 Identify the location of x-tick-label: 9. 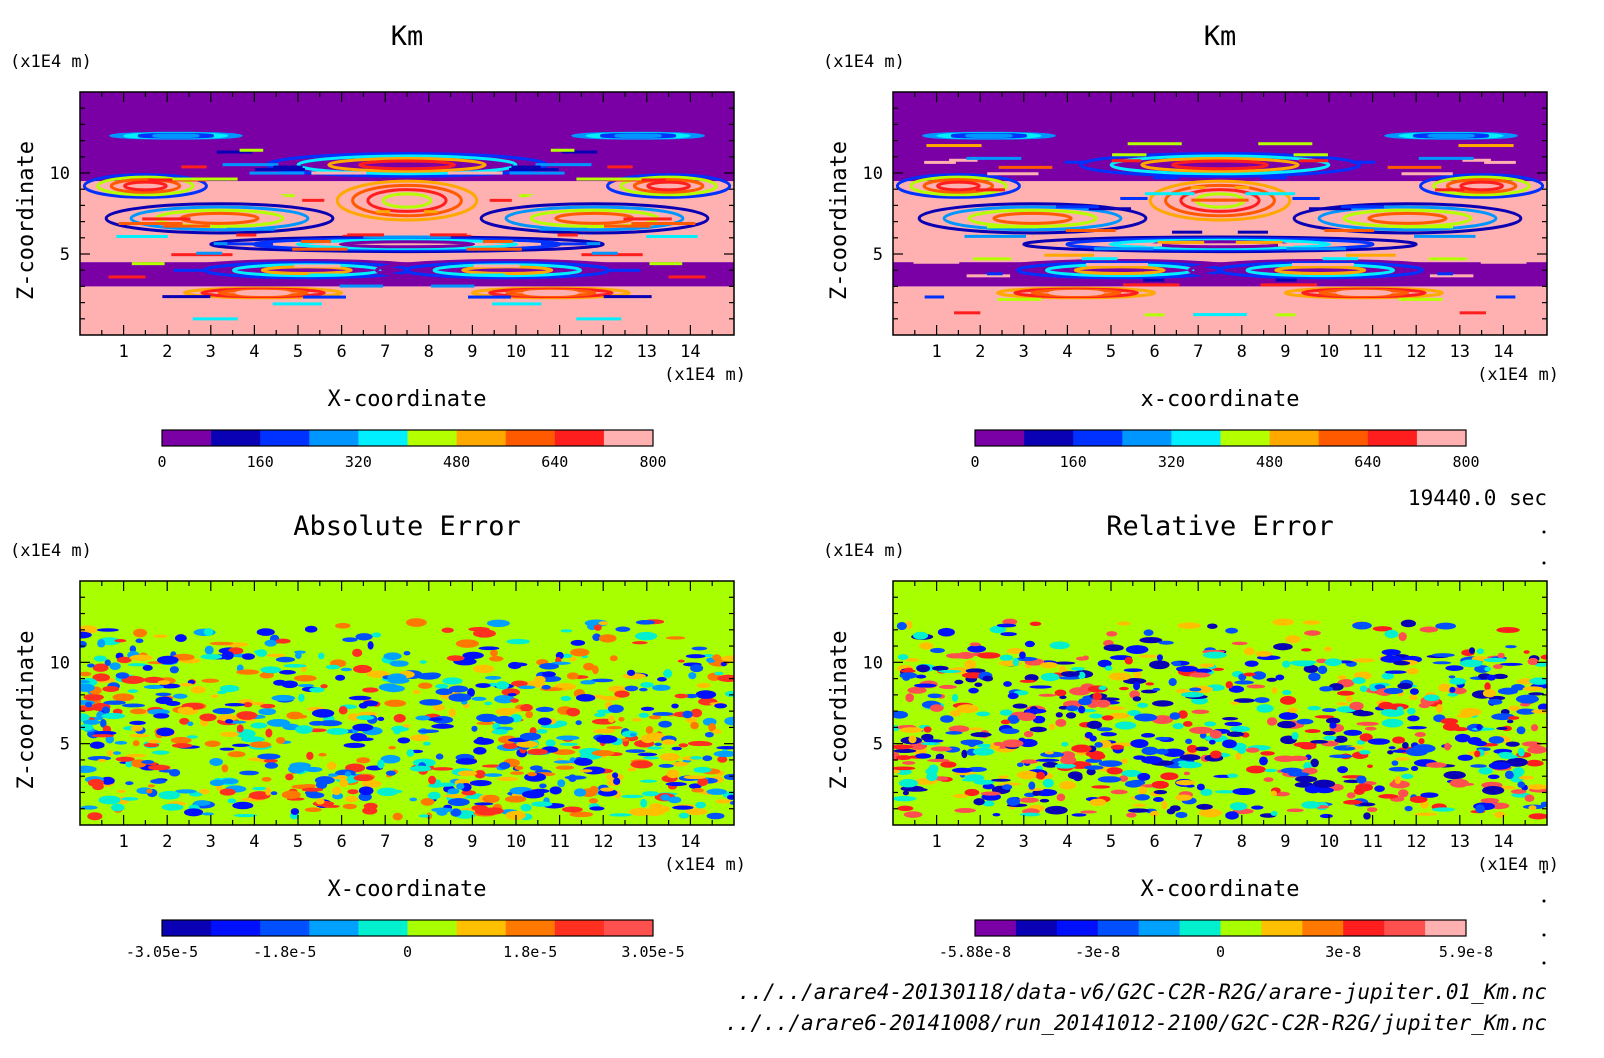
(1285, 352).